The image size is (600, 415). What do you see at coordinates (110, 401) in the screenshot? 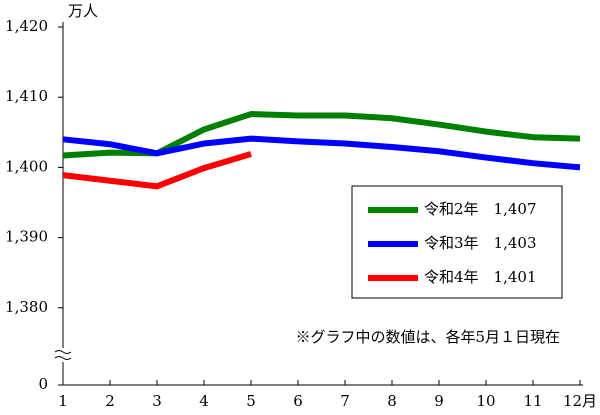
I see `x-tick-label: 2` at bounding box center [110, 401].